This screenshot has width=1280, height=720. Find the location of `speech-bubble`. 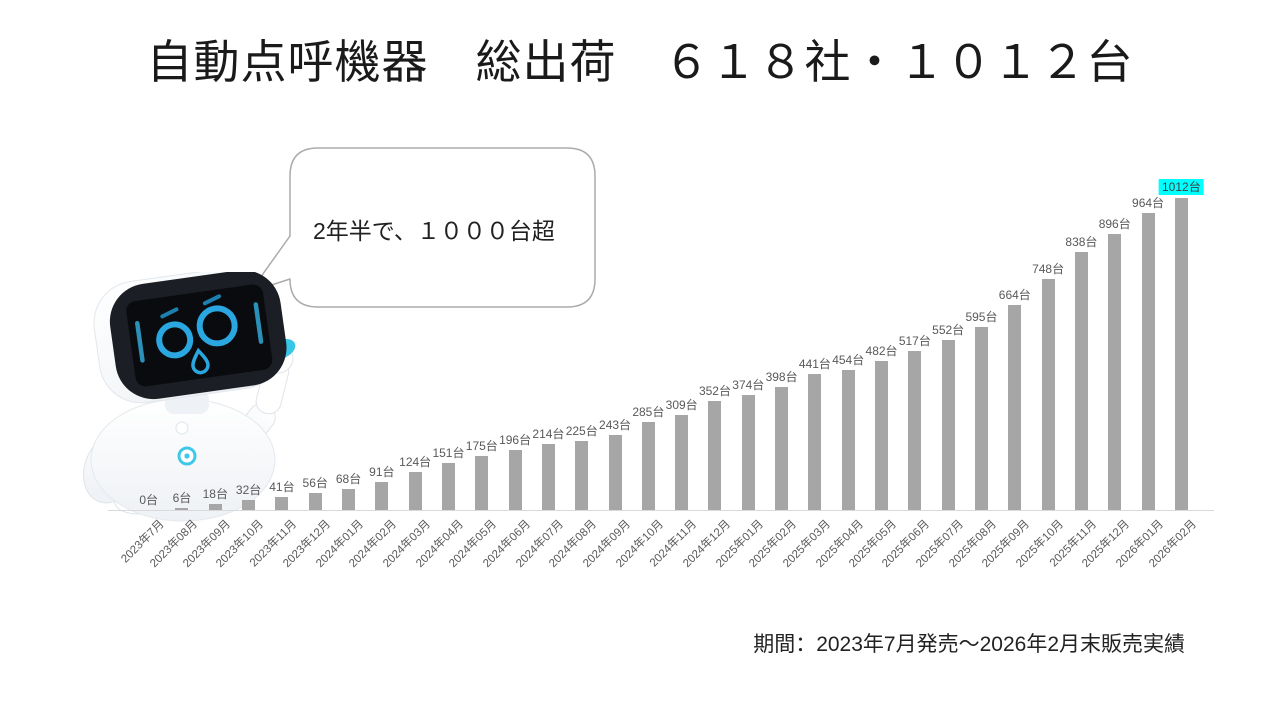

speech-bubble is located at coordinates (422, 227).